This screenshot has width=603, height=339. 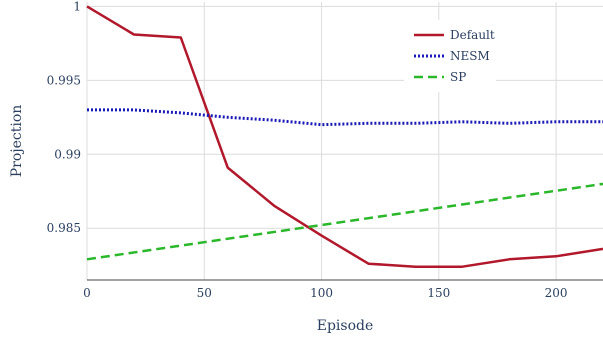 What do you see at coordinates (345, 117) in the screenshot?
I see `series-line-nesm` at bounding box center [345, 117].